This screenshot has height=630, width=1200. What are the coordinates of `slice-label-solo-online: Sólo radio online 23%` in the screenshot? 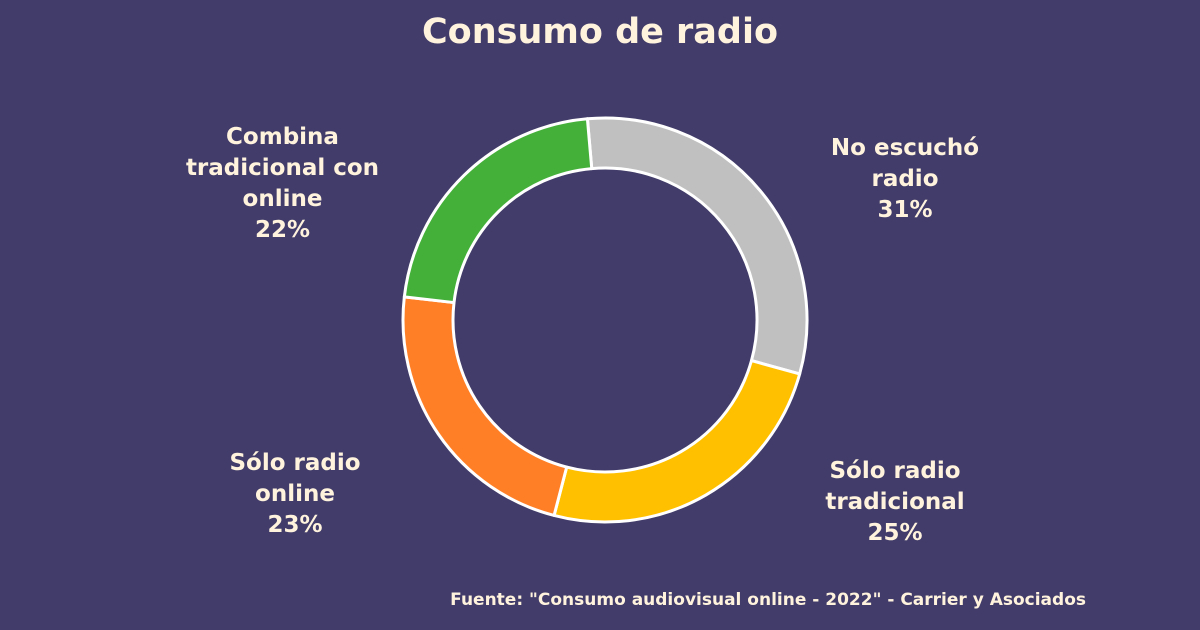 It's located at (295, 494).